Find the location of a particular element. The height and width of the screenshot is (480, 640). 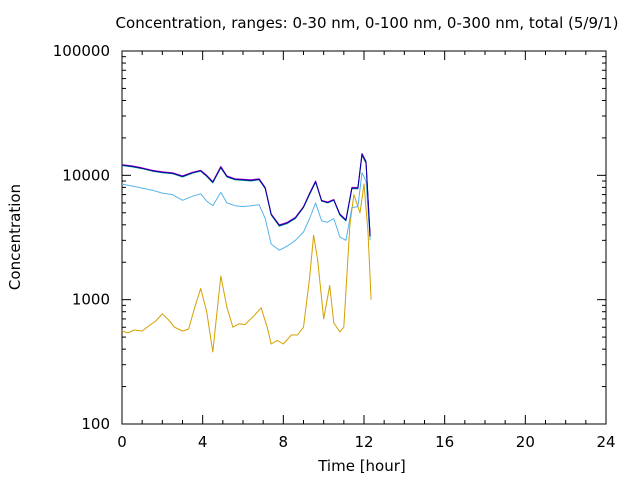

y-tick-label: 100000 is located at coordinates (81, 51).